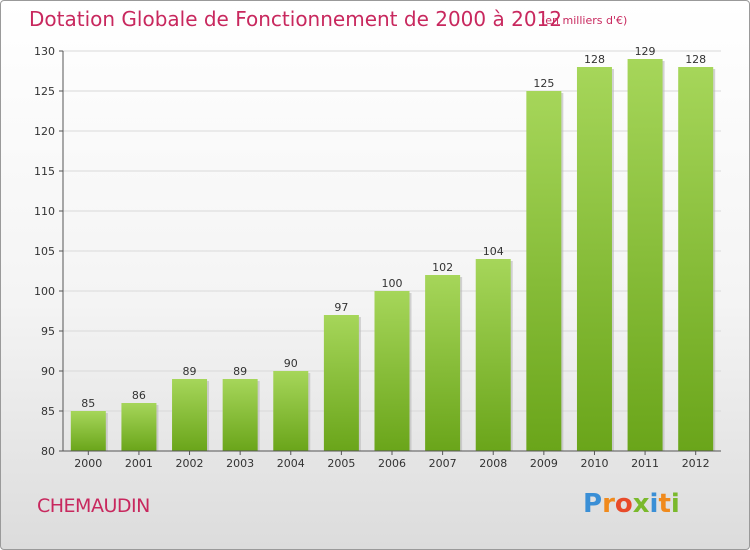 The width and height of the screenshot is (750, 550). Describe the element at coordinates (291, 363) in the screenshot. I see `data-label: 90` at that location.